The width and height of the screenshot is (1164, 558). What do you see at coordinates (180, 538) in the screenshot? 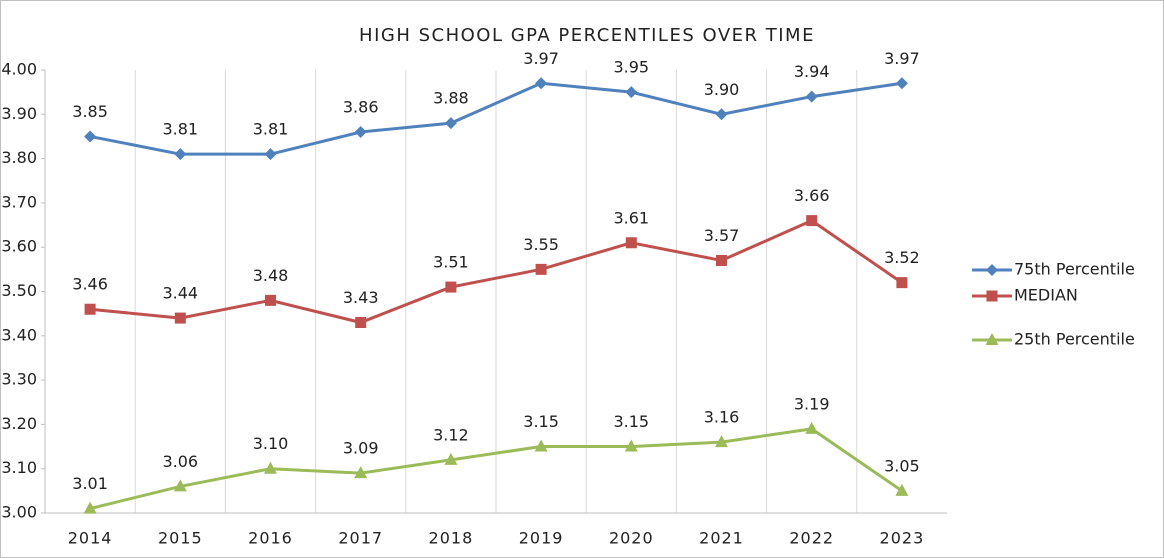
I see `x-tick-label: 2015` at bounding box center [180, 538].